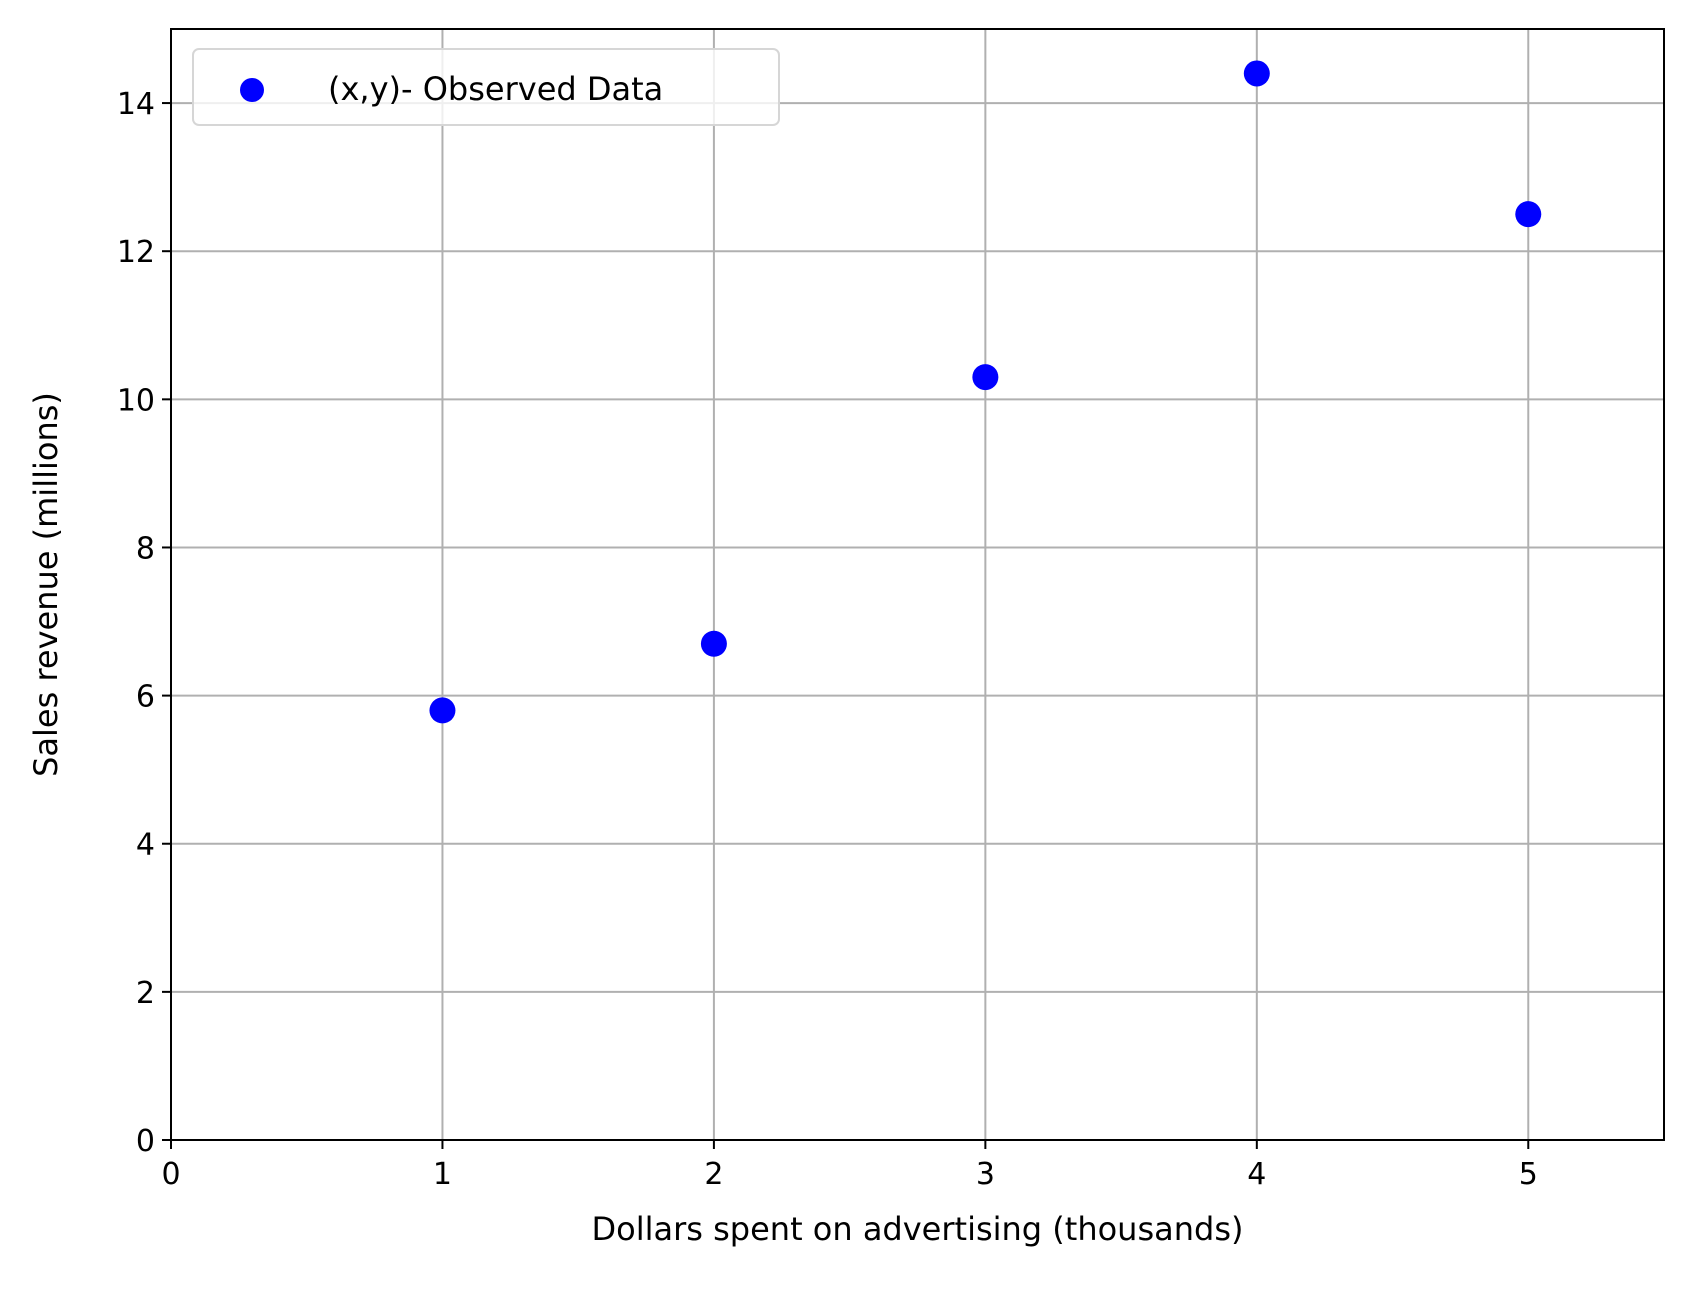 This screenshot has width=1688, height=1298. What do you see at coordinates (985, 1174) in the screenshot?
I see `x-tick-label: 3` at bounding box center [985, 1174].